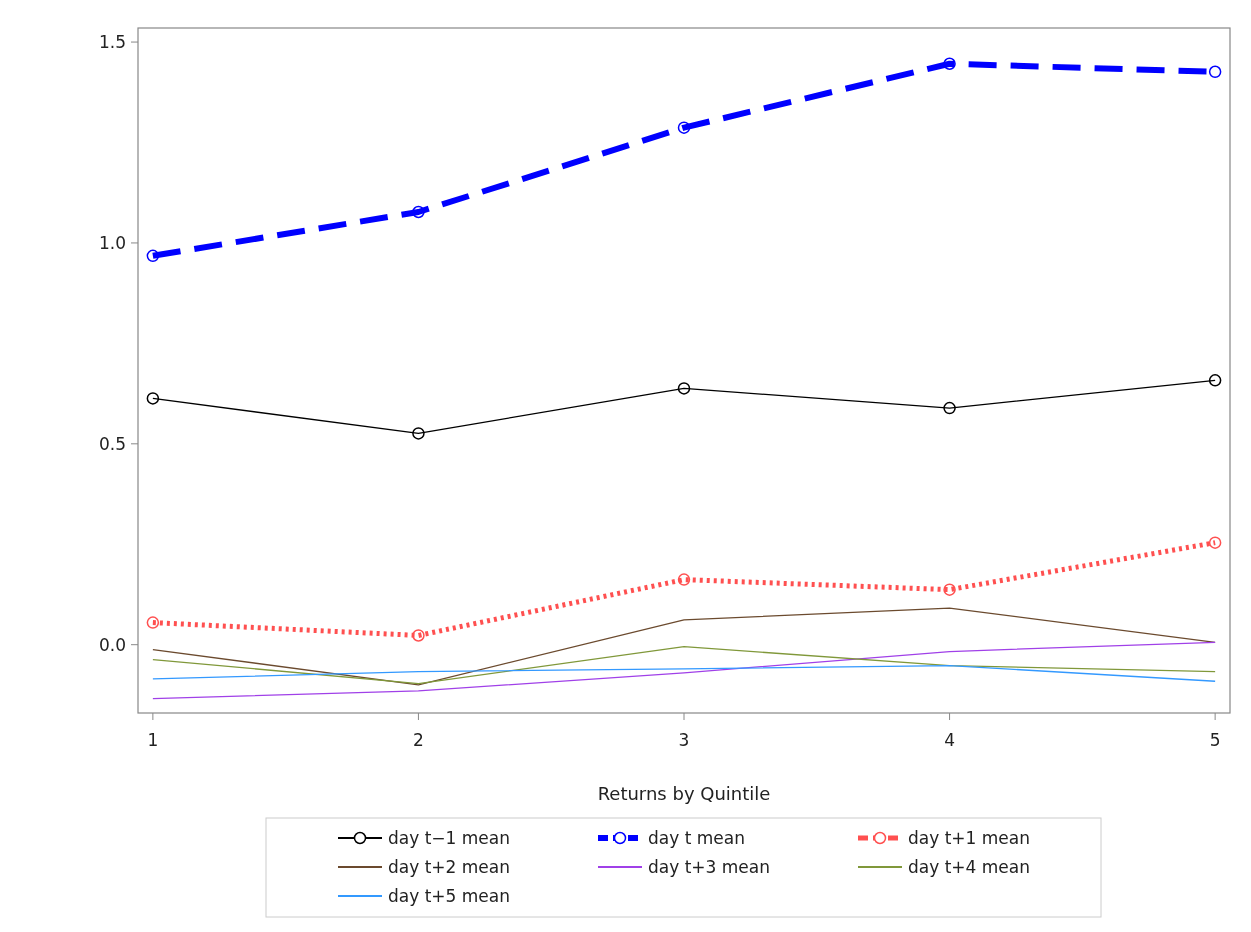  What do you see at coordinates (112, 443) in the screenshot?
I see `y-tick-label: 0.5` at bounding box center [112, 443].